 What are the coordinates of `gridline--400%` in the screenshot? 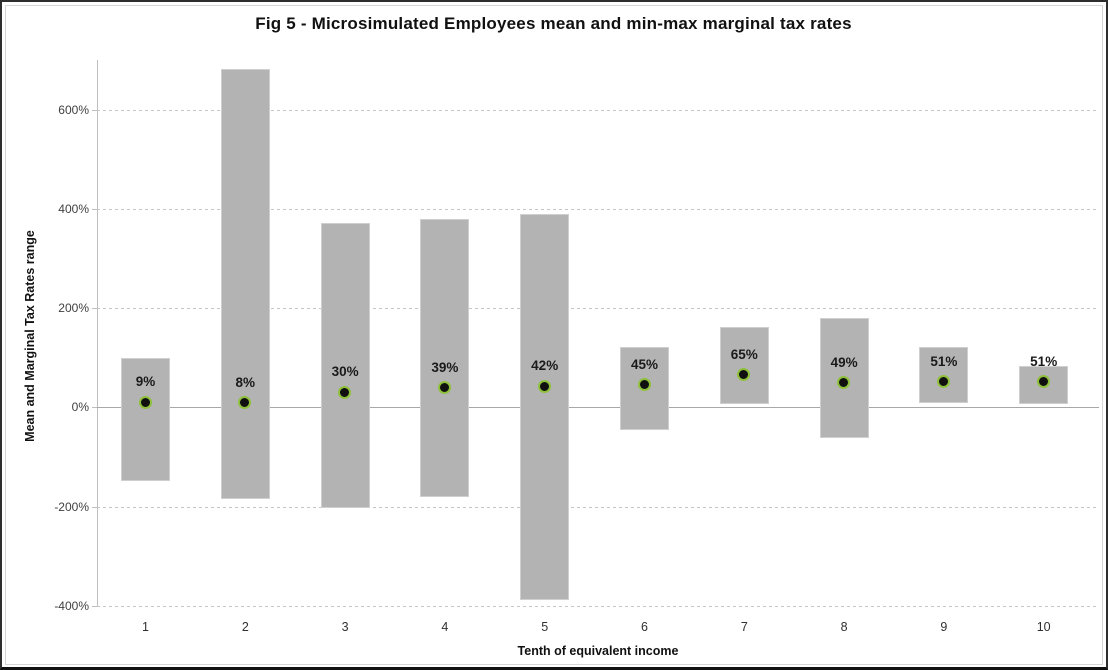 It's located at (598, 606).